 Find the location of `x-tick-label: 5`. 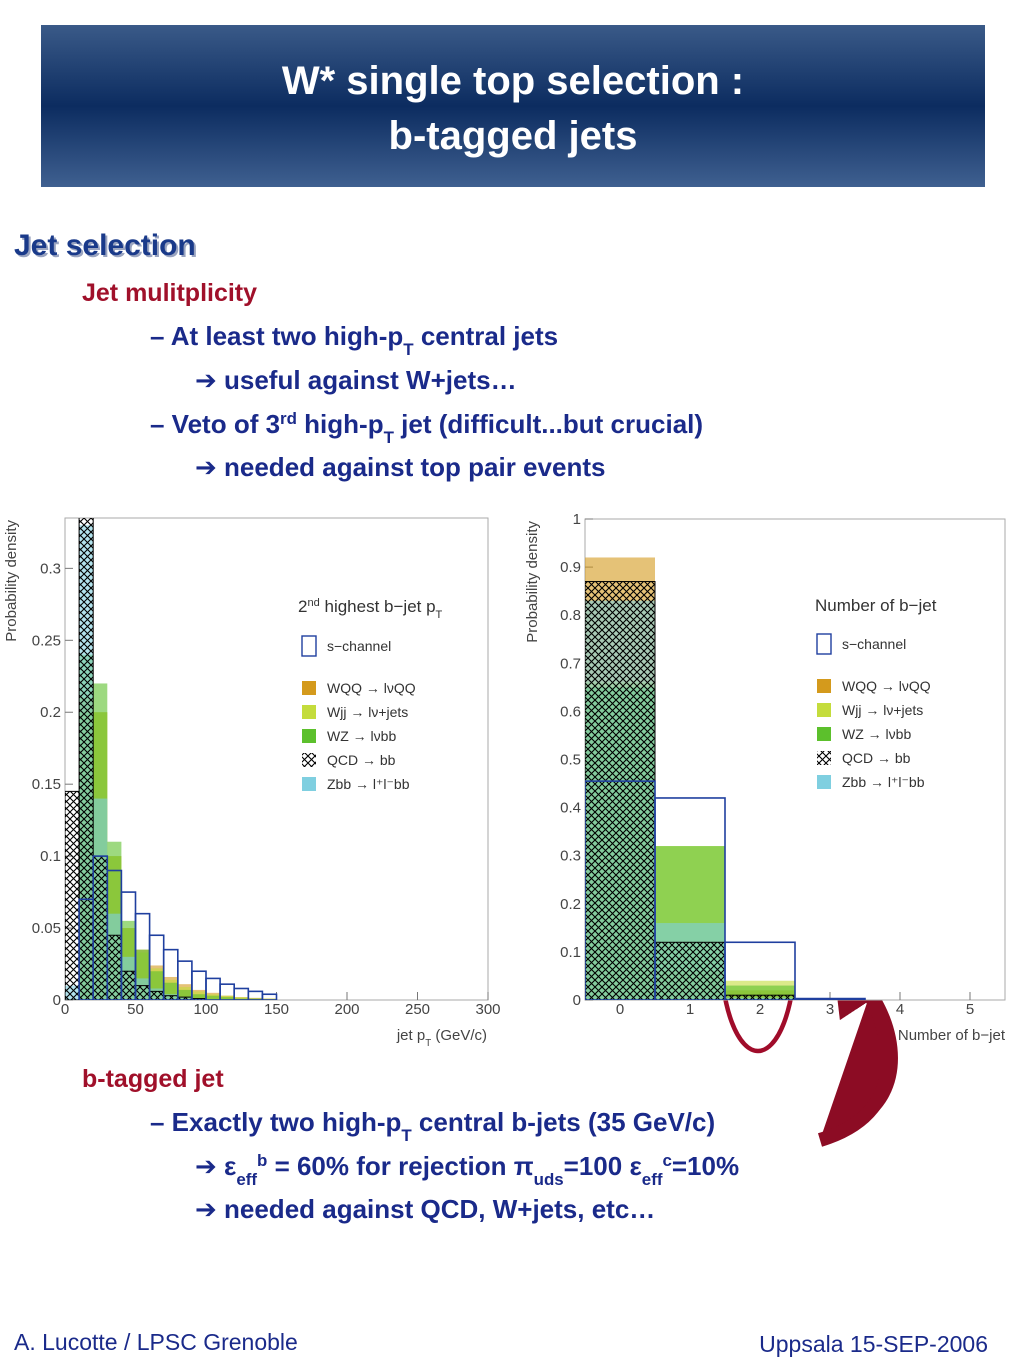

x-tick-label: 5 is located at coordinates (970, 1009).